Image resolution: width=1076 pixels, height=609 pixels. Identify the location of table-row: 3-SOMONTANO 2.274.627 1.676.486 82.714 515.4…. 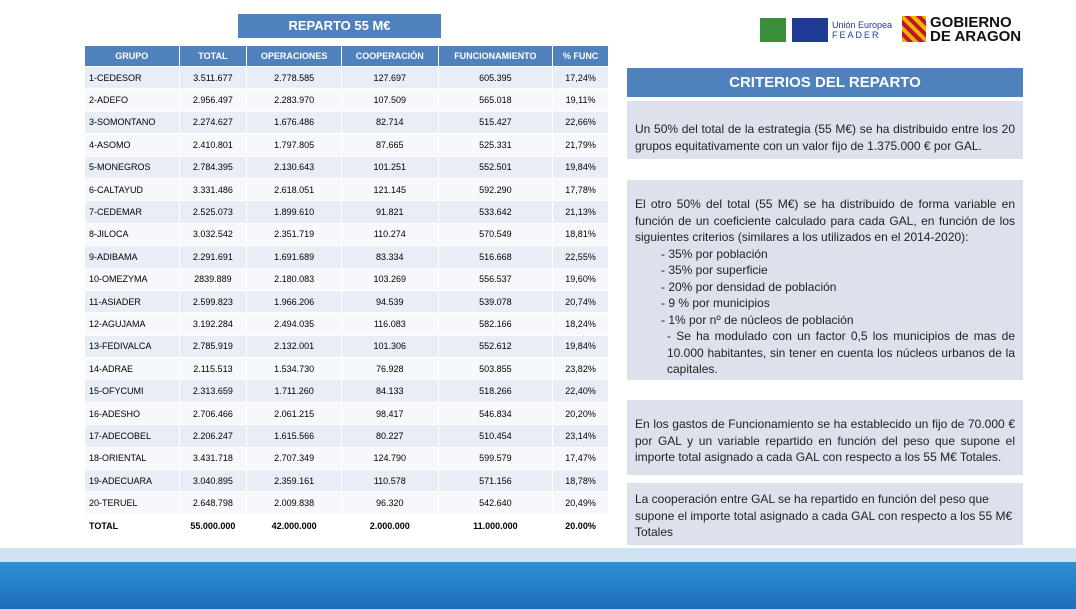
(346, 122).